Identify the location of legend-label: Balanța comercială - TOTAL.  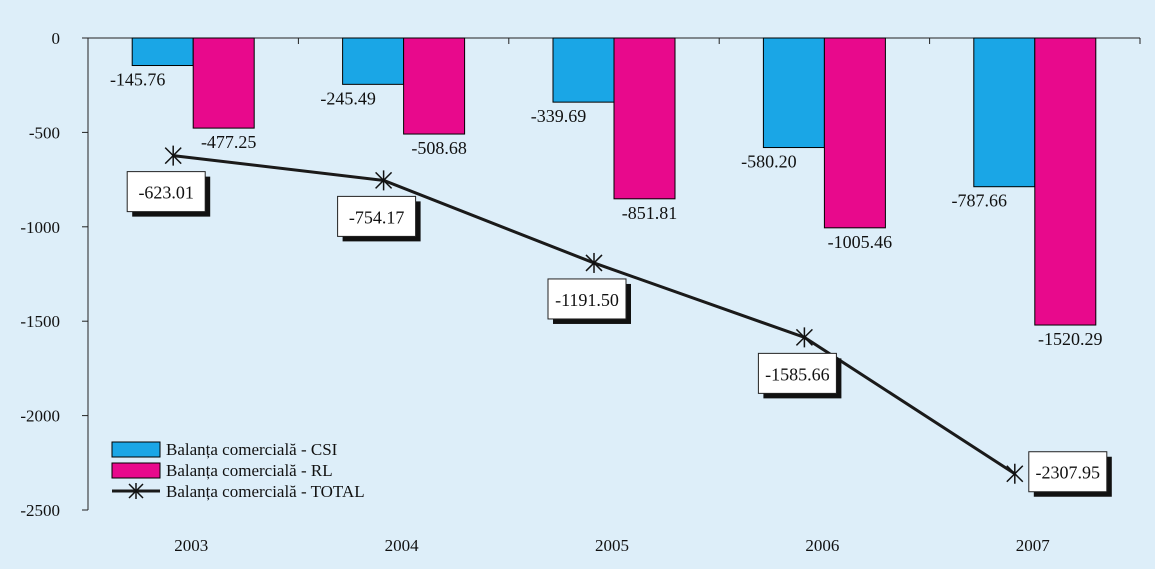
(265, 491).